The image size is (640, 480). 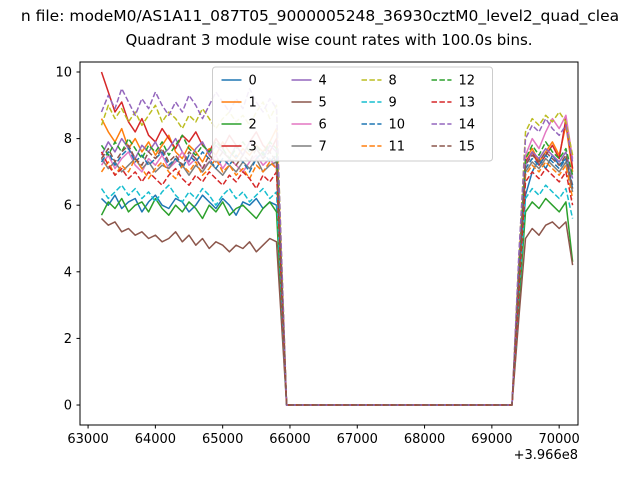 I want to click on x-axis-offset-label: +3.966e8, so click(x=546, y=455).